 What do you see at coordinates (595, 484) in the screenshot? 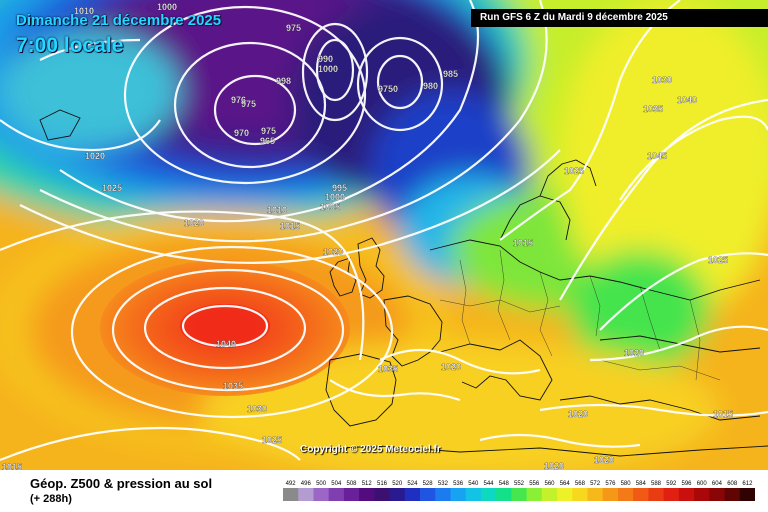
I see `legend-tick-label: 572` at bounding box center [595, 484].